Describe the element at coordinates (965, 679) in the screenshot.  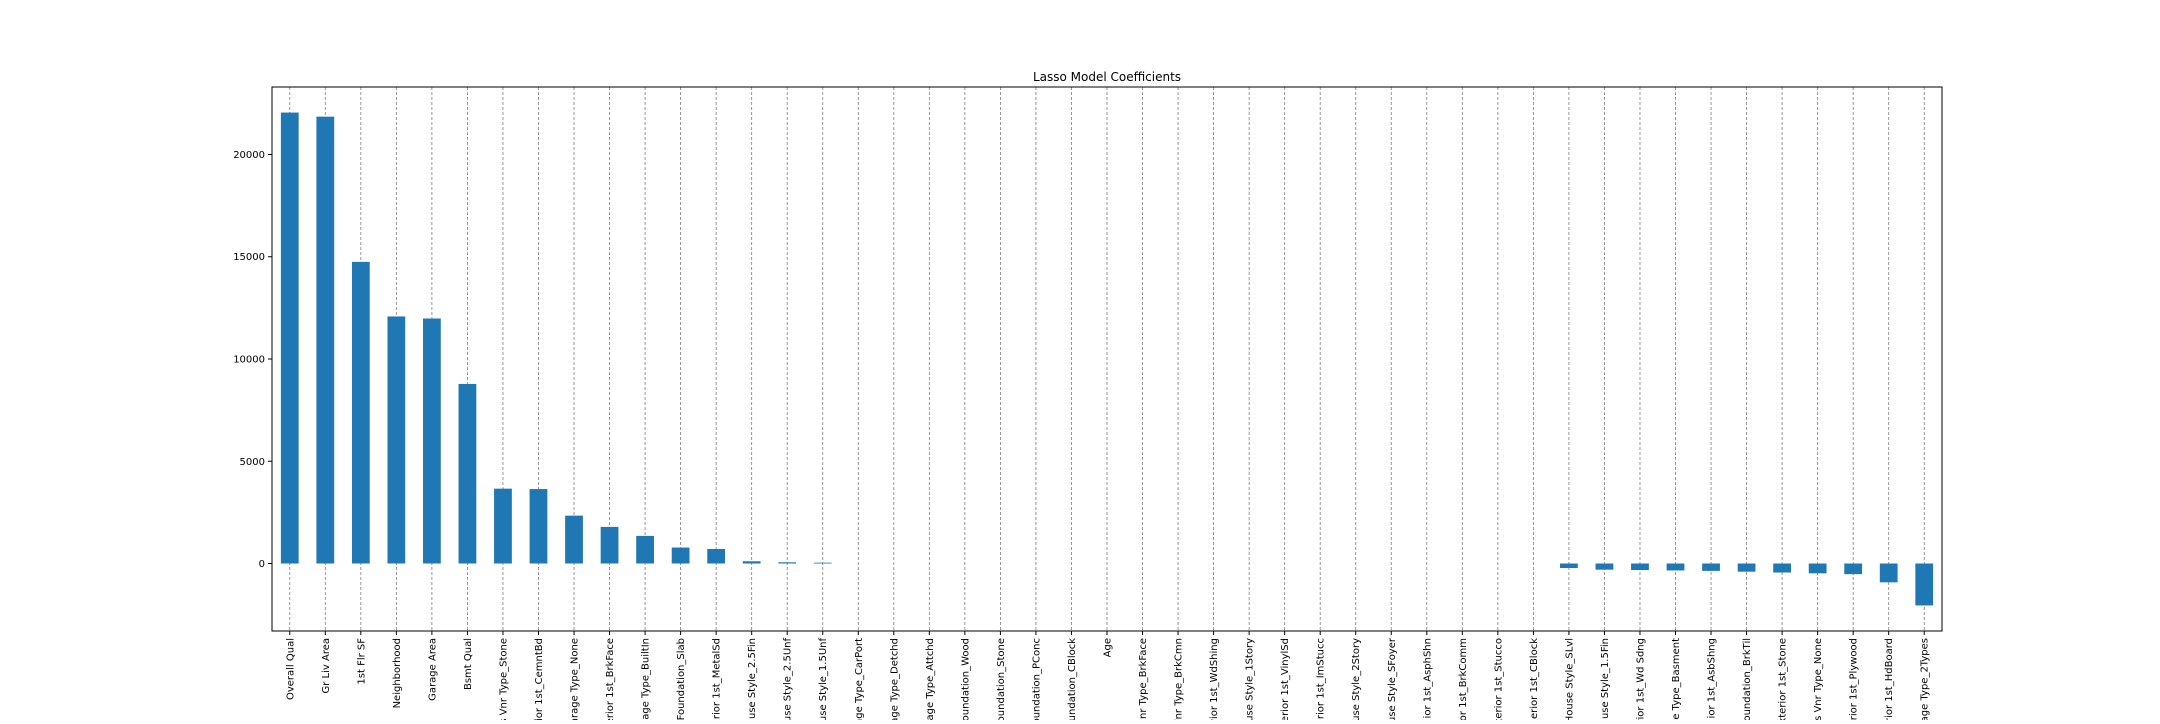
I see `x-tick-label: oundation_Wood` at that location.